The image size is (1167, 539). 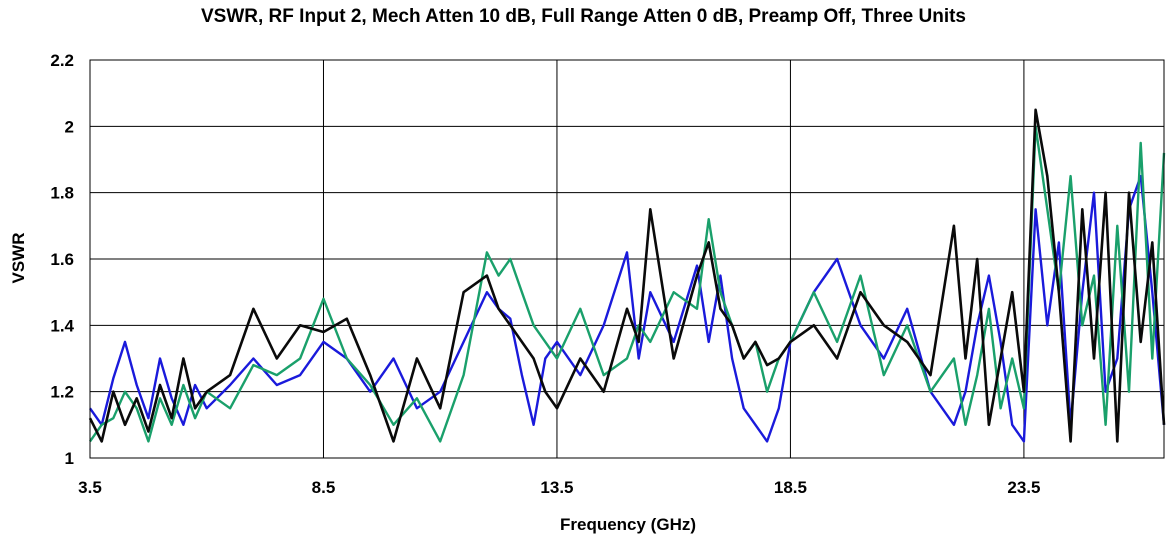 I want to click on y-axis-label: VSWR, so click(x=18, y=258).